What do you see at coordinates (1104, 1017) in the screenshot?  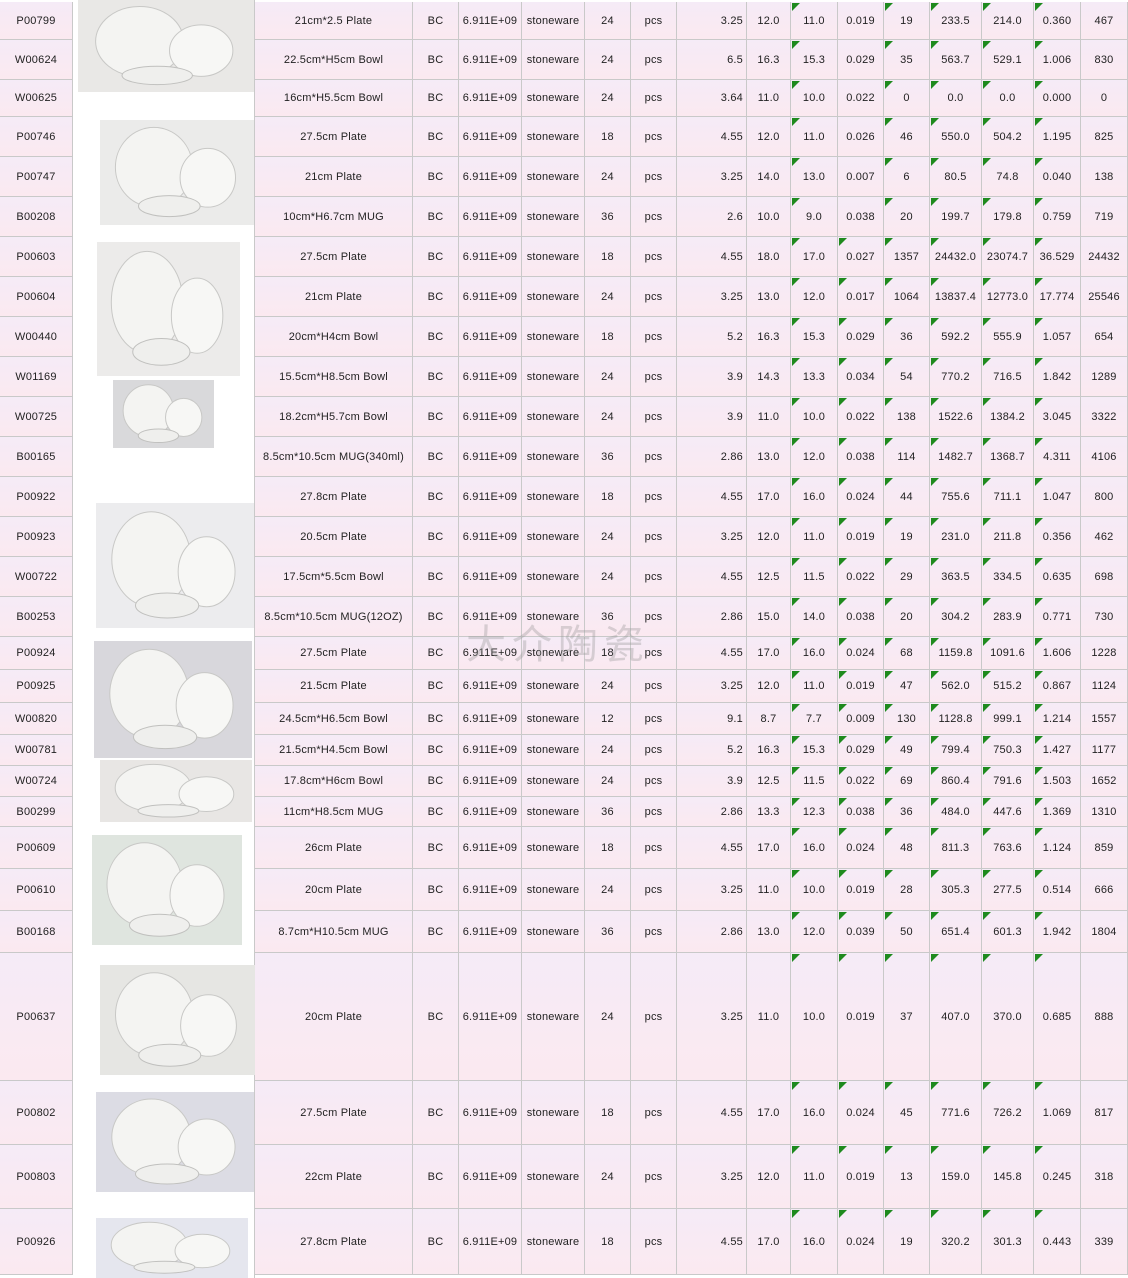 I see `cell: 888` at bounding box center [1104, 1017].